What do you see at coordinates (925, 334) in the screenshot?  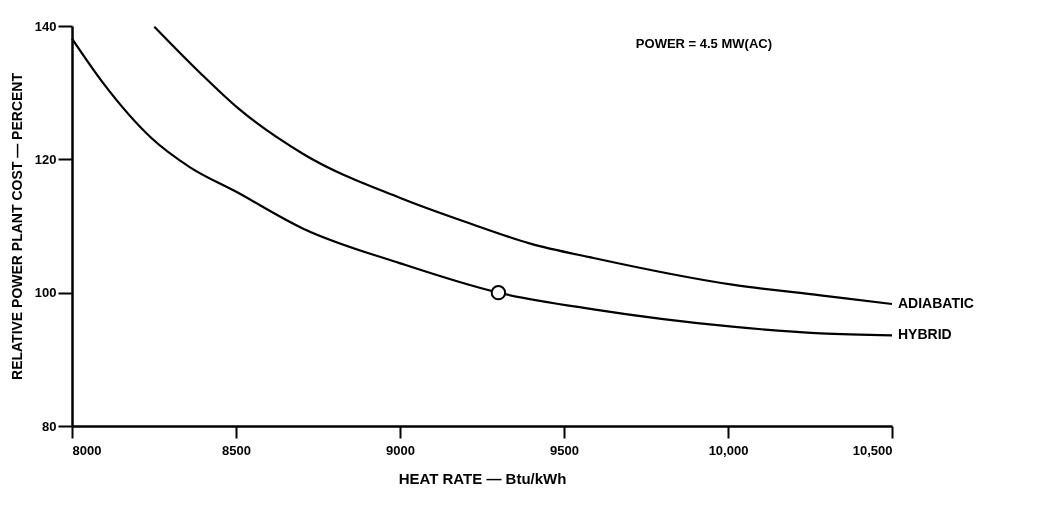 I see `series-label: HYBRID` at bounding box center [925, 334].